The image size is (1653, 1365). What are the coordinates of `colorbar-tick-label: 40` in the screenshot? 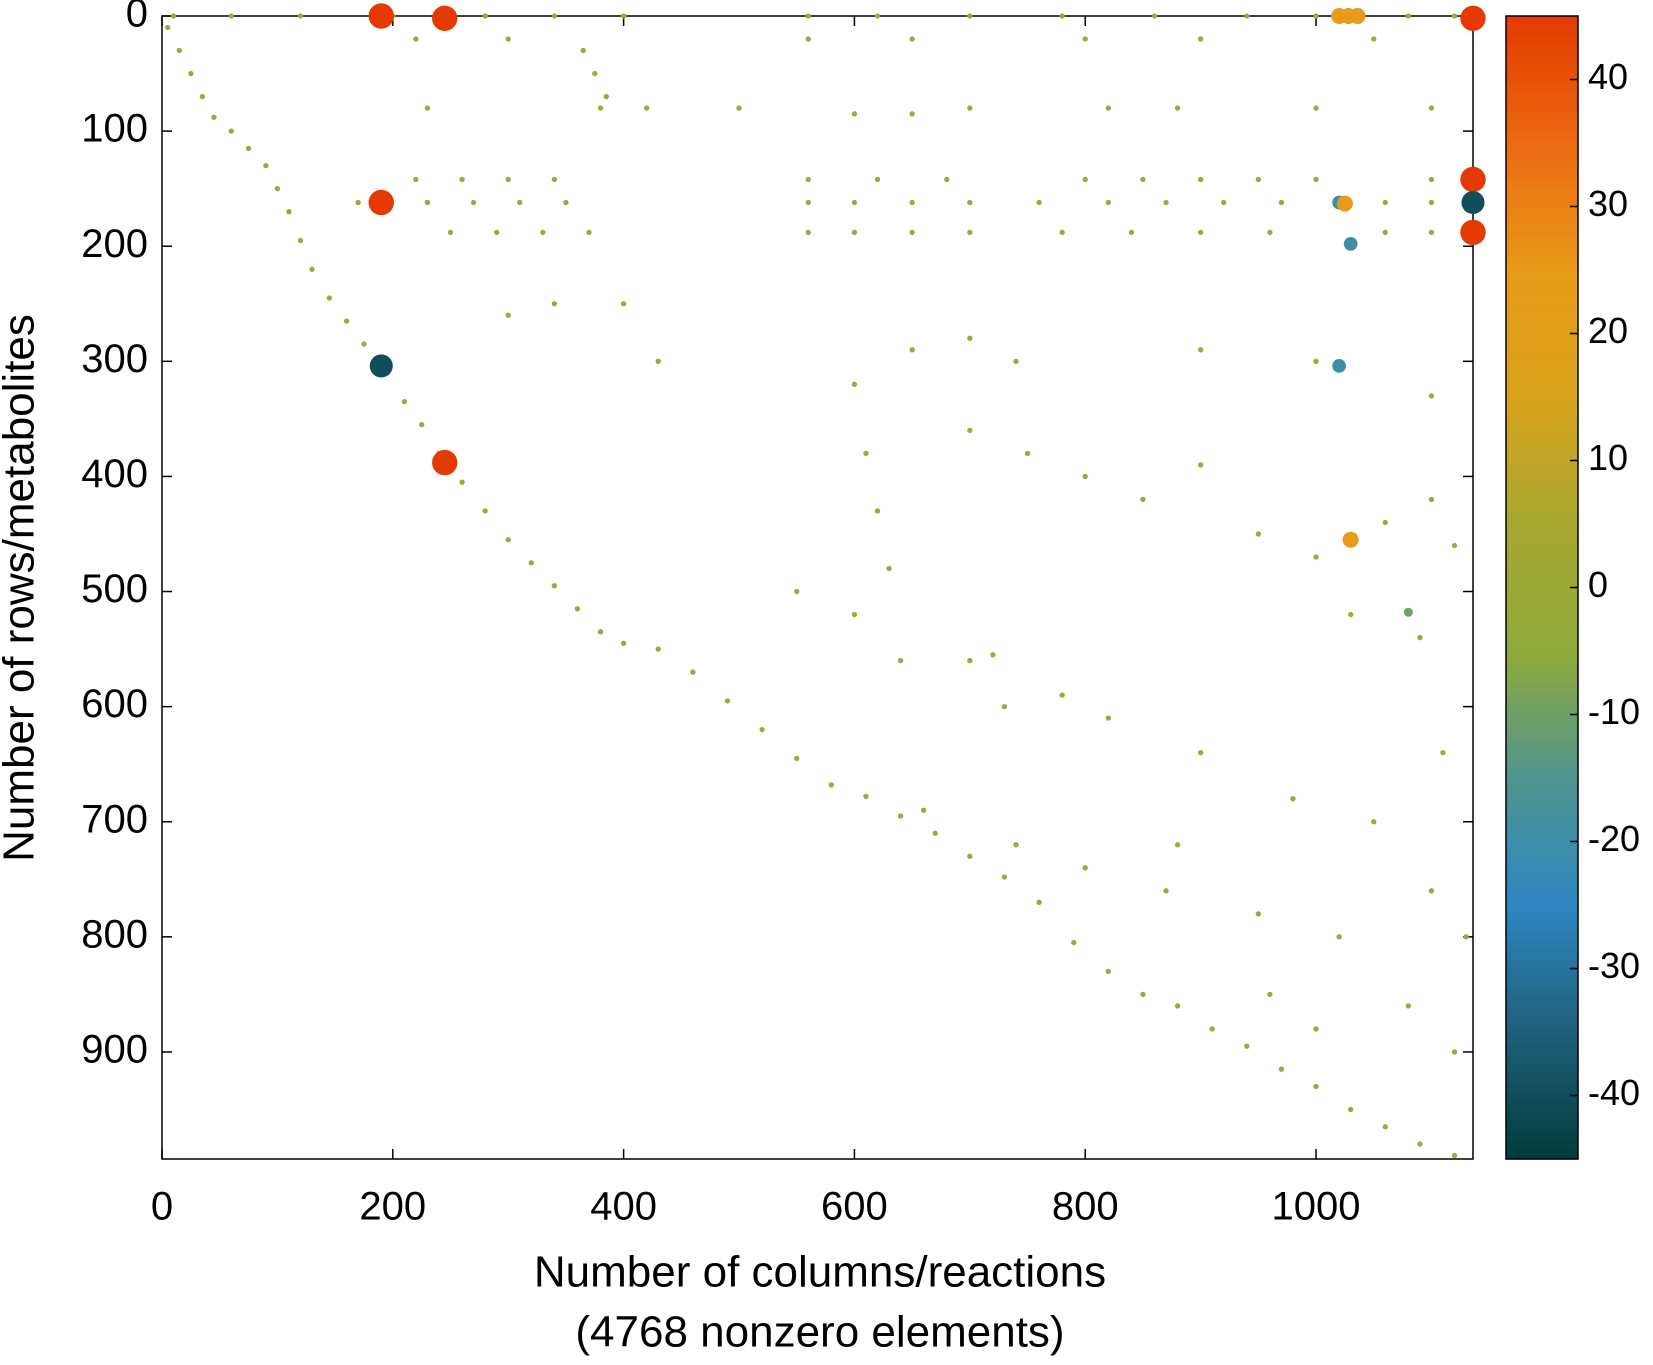 It's located at (1608, 76).